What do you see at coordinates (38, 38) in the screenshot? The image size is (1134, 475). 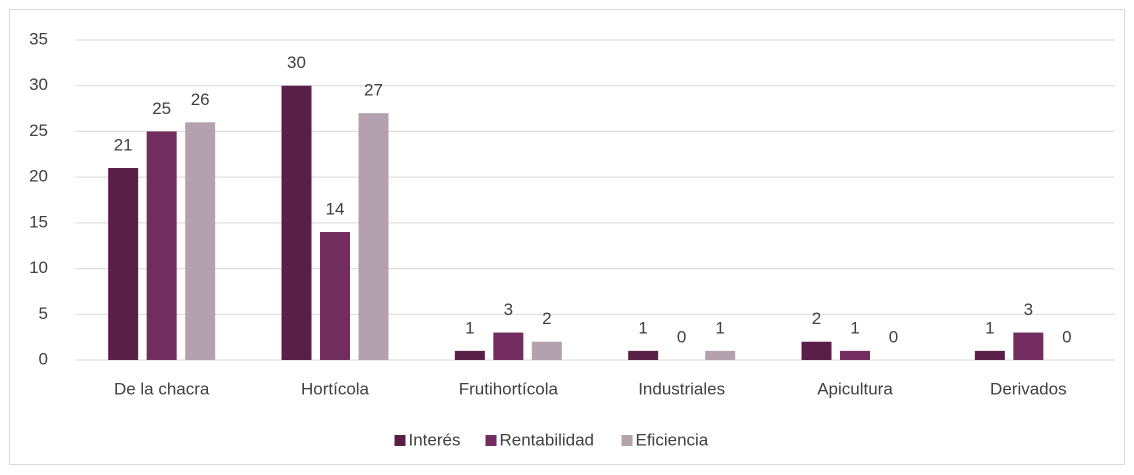 I see `y-tick-label: 35` at bounding box center [38, 38].